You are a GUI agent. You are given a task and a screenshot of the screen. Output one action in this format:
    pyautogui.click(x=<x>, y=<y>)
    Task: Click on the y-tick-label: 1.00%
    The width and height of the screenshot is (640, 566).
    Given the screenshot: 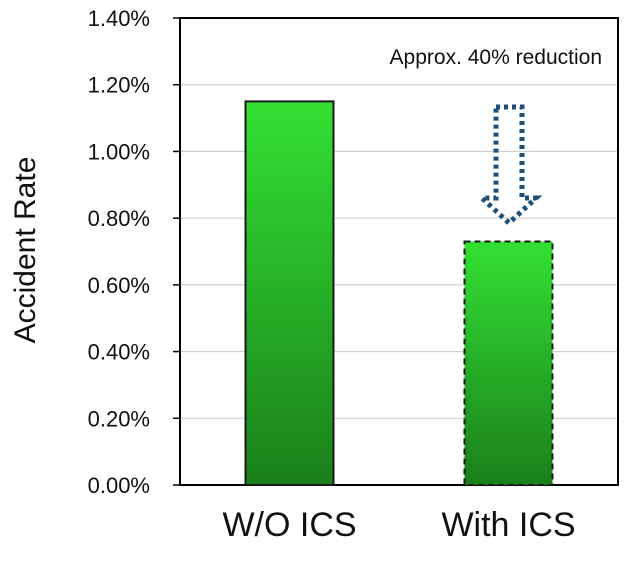 What is the action you would take?
    pyautogui.click(x=119, y=151)
    